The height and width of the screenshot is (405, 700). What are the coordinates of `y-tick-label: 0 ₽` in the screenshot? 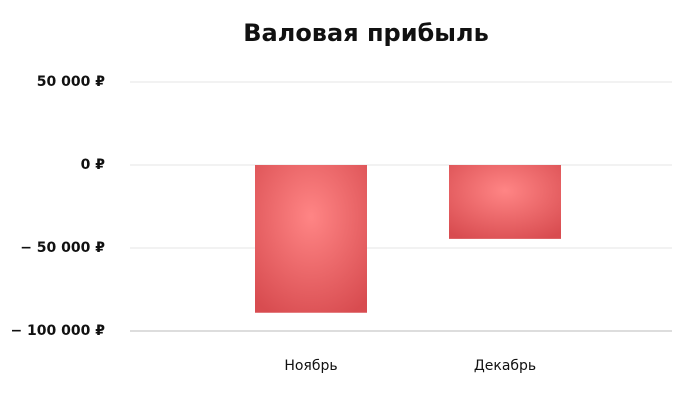 It's located at (93, 165).